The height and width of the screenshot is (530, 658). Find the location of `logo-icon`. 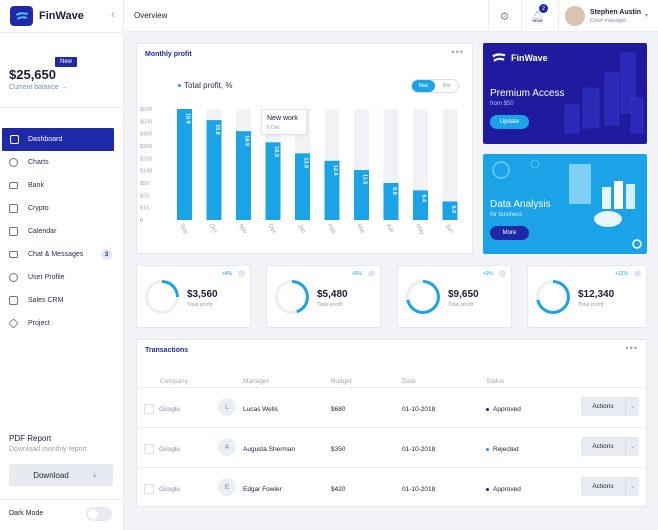

logo-icon is located at coordinates (21, 16).